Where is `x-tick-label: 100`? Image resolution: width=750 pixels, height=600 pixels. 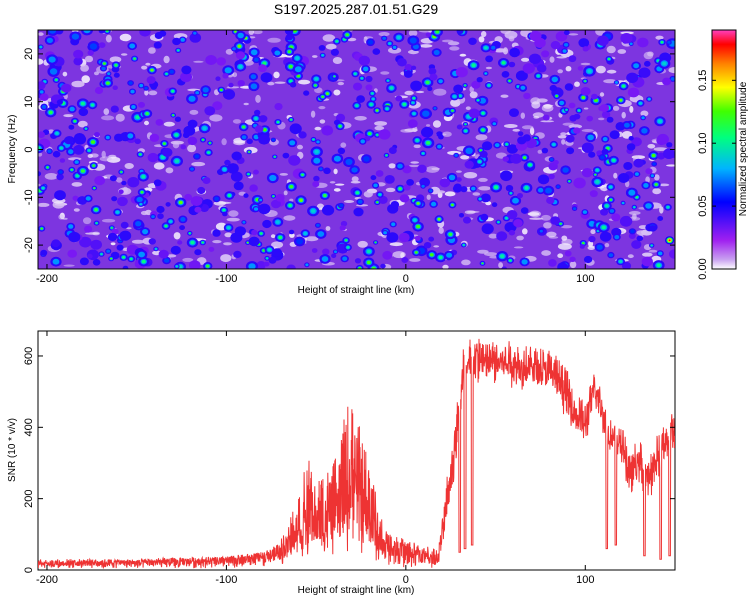 x-tick-label: 100 is located at coordinates (585, 279).